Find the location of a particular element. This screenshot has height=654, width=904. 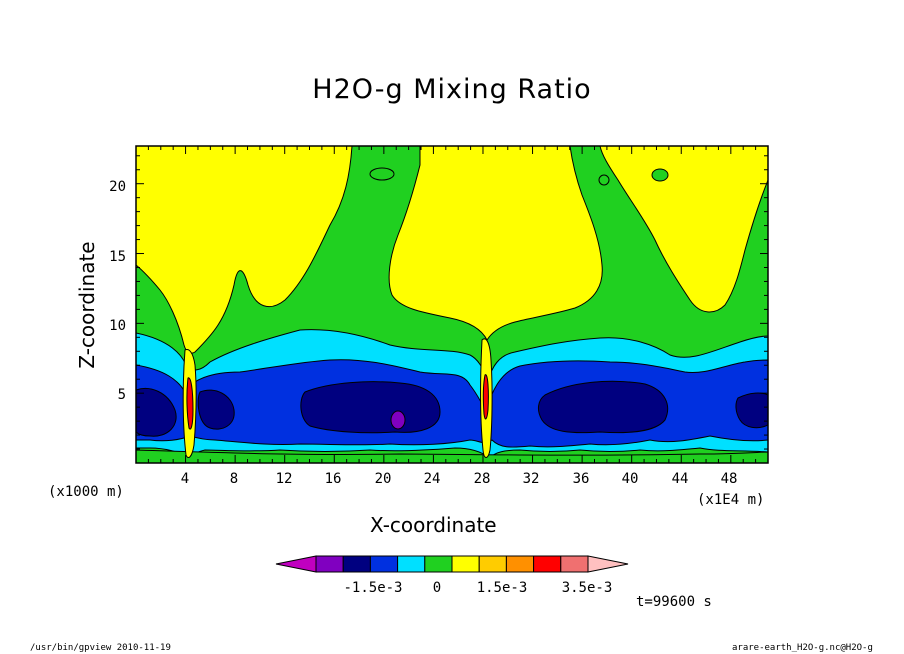

x-unit-left: (x1000 m) is located at coordinates (86, 492).